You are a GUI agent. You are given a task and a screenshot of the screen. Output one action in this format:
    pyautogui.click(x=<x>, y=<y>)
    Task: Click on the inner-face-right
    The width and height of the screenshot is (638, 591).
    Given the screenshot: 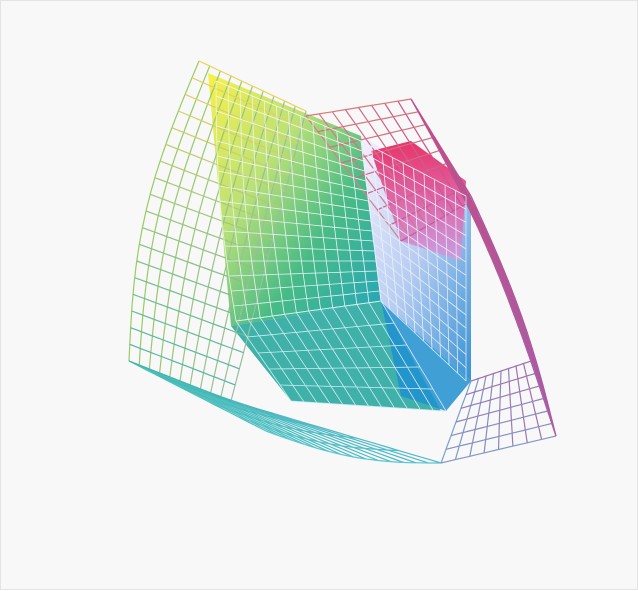 What is the action you would take?
    pyautogui.click(x=418, y=201)
    